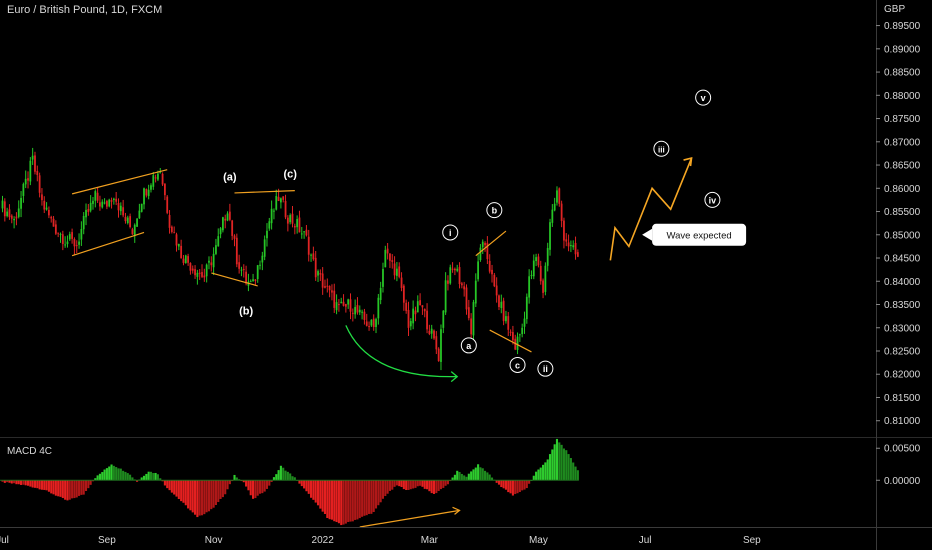  Describe the element at coordinates (456, 510) in the screenshot. I see `macd-divergence-arrowhead` at that location.